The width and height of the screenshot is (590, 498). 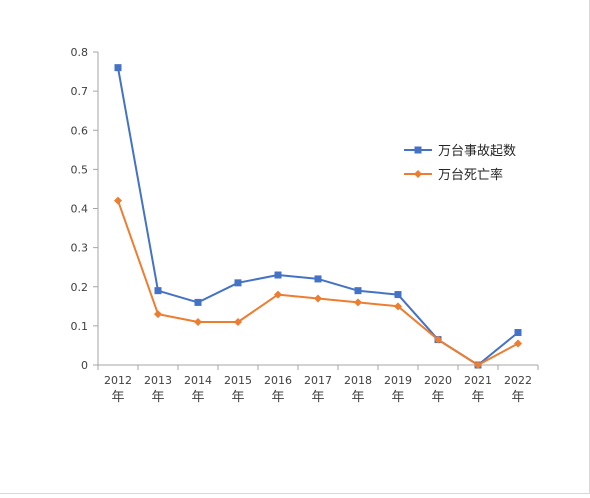 I want to click on y-tick-label-5: 0.5, so click(x=80, y=169).